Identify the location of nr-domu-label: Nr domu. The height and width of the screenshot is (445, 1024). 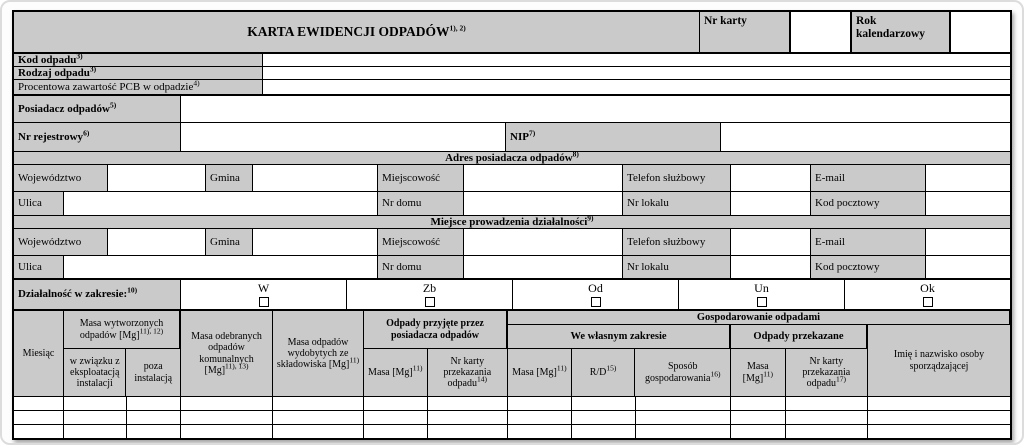
(421, 267).